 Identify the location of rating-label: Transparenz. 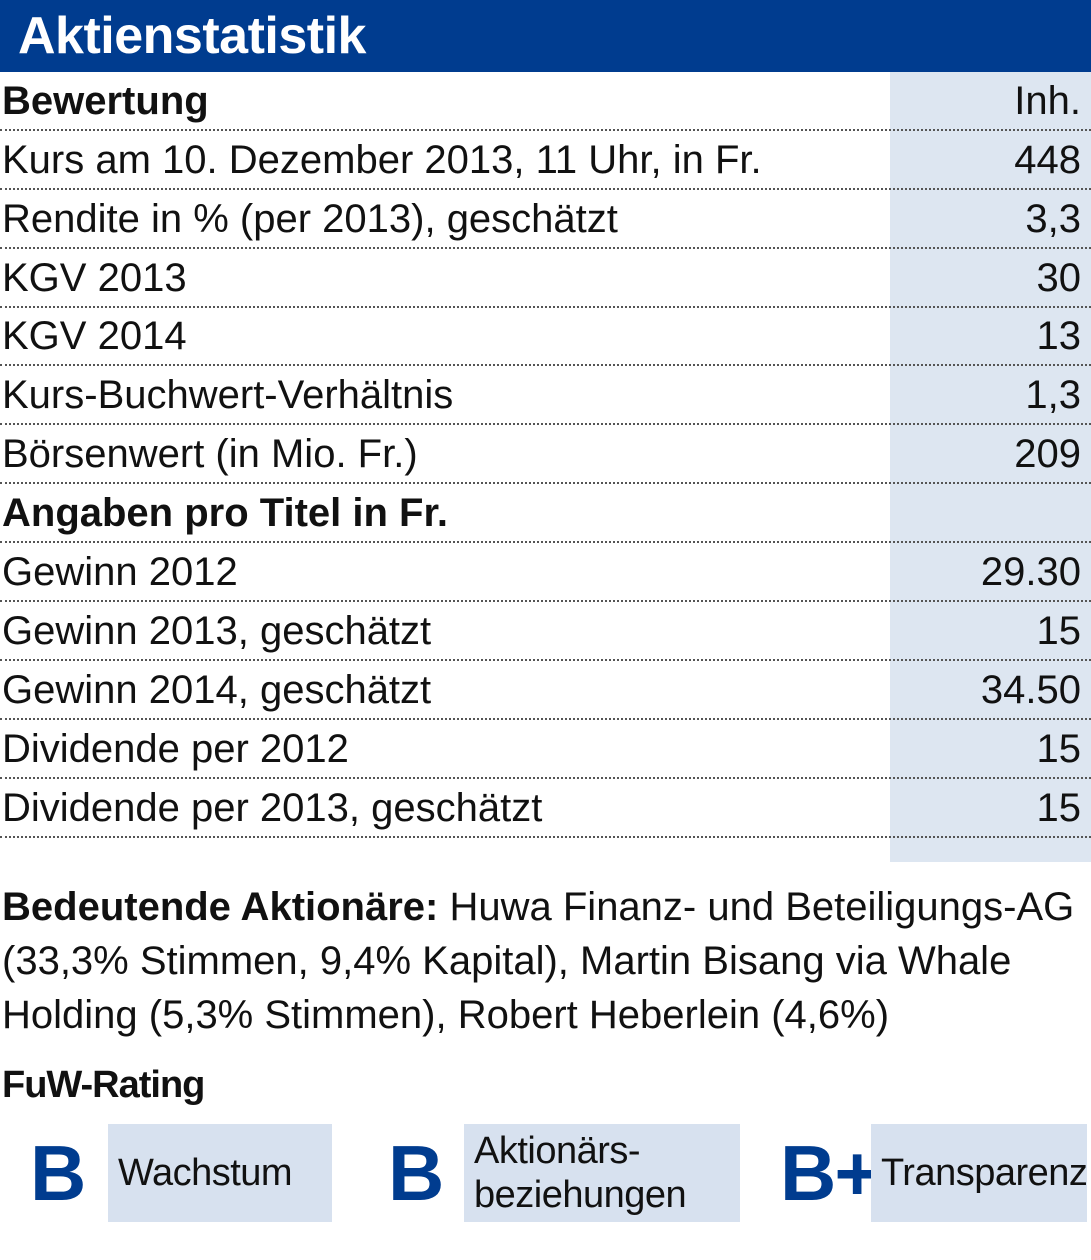
(984, 1173).